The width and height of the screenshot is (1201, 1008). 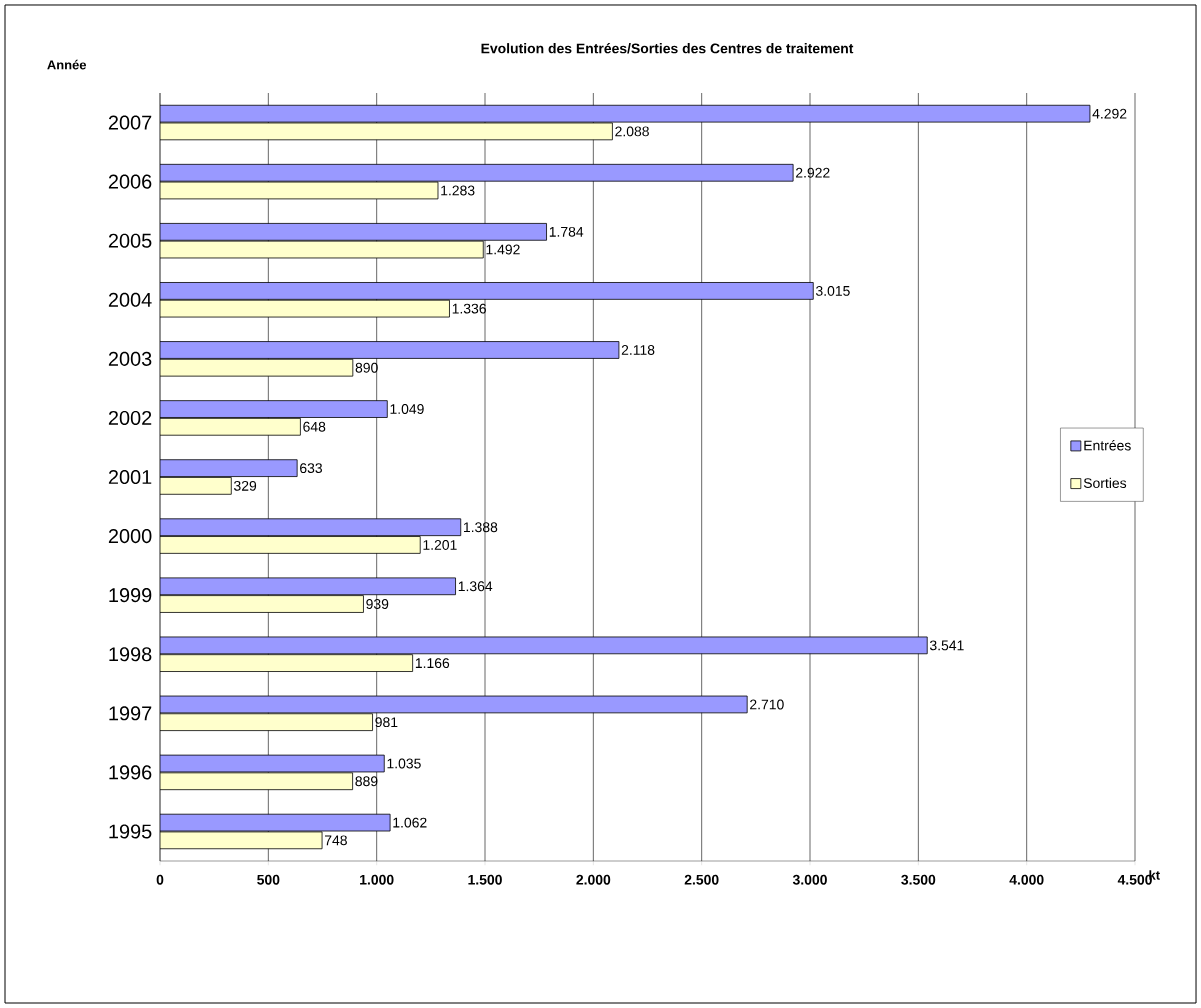 I want to click on y-tick-label: 2000, so click(x=130, y=536).